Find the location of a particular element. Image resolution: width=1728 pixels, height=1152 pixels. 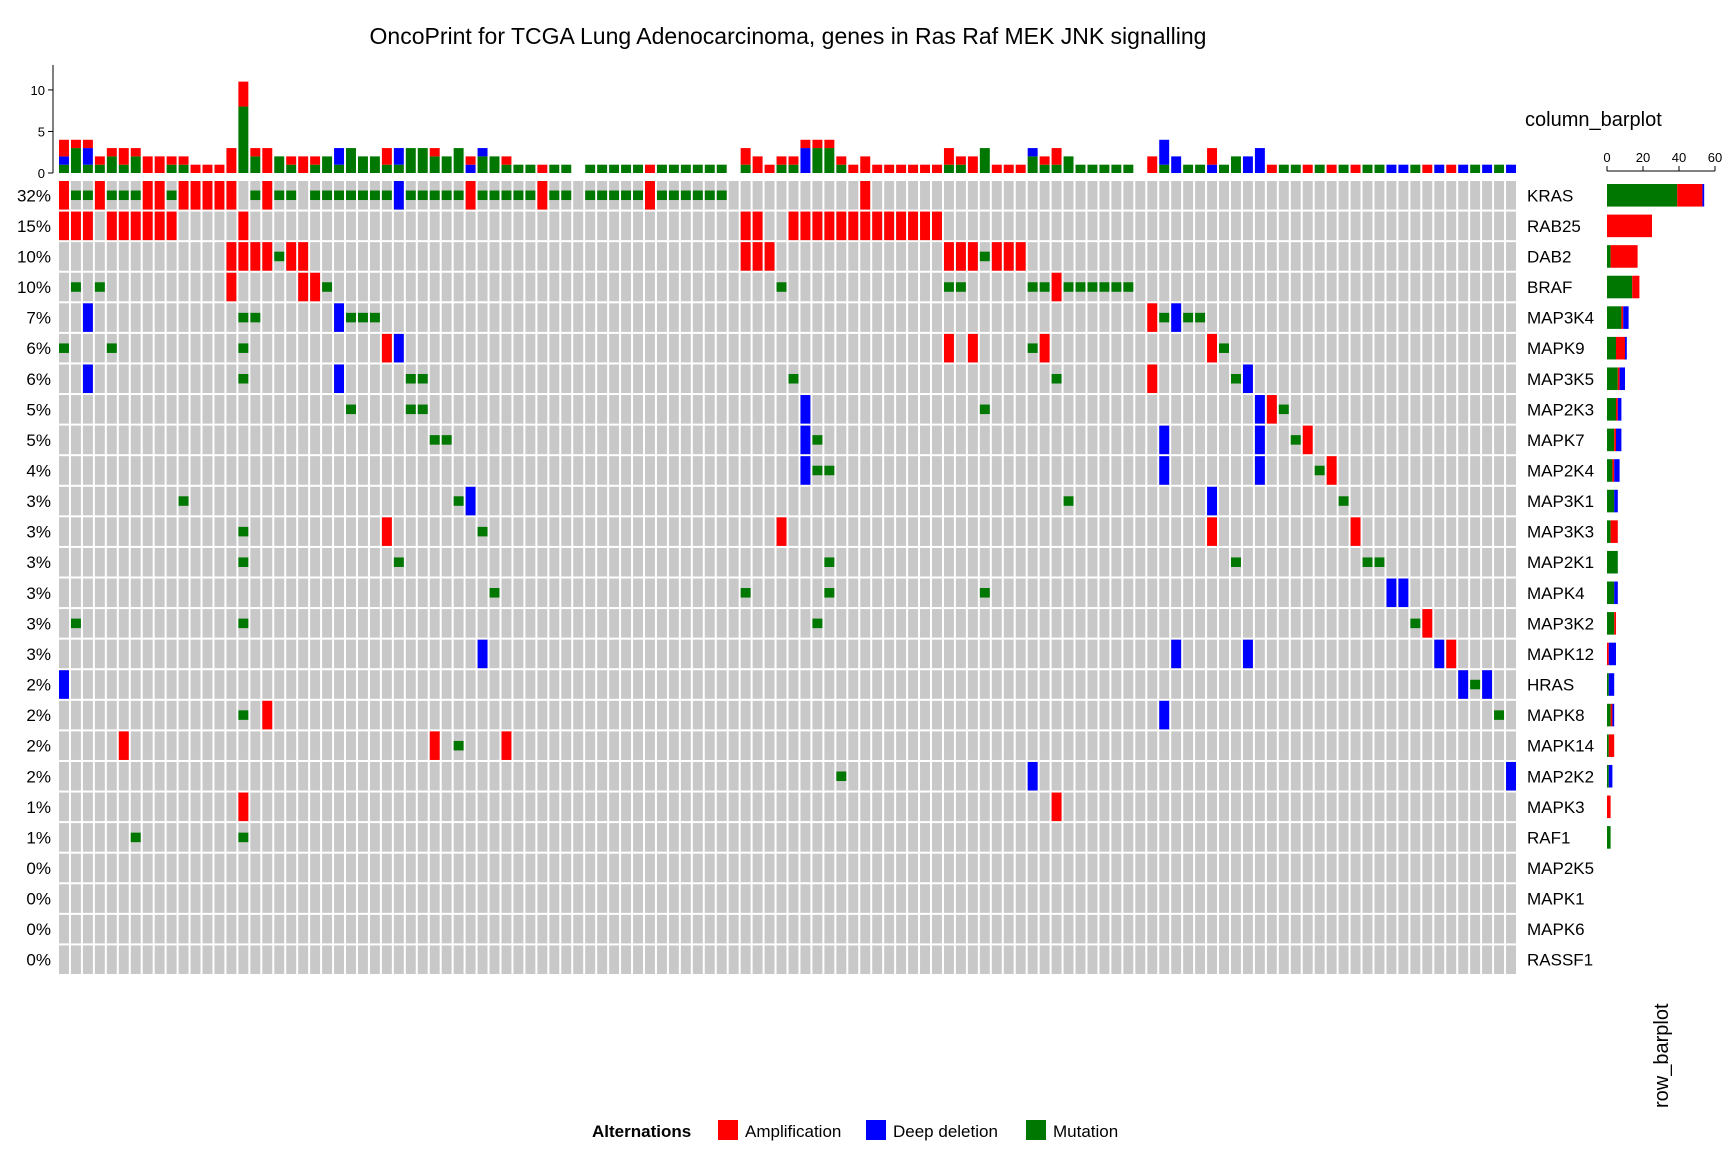

col-bar-83-AMP is located at coordinates (1056, 156).